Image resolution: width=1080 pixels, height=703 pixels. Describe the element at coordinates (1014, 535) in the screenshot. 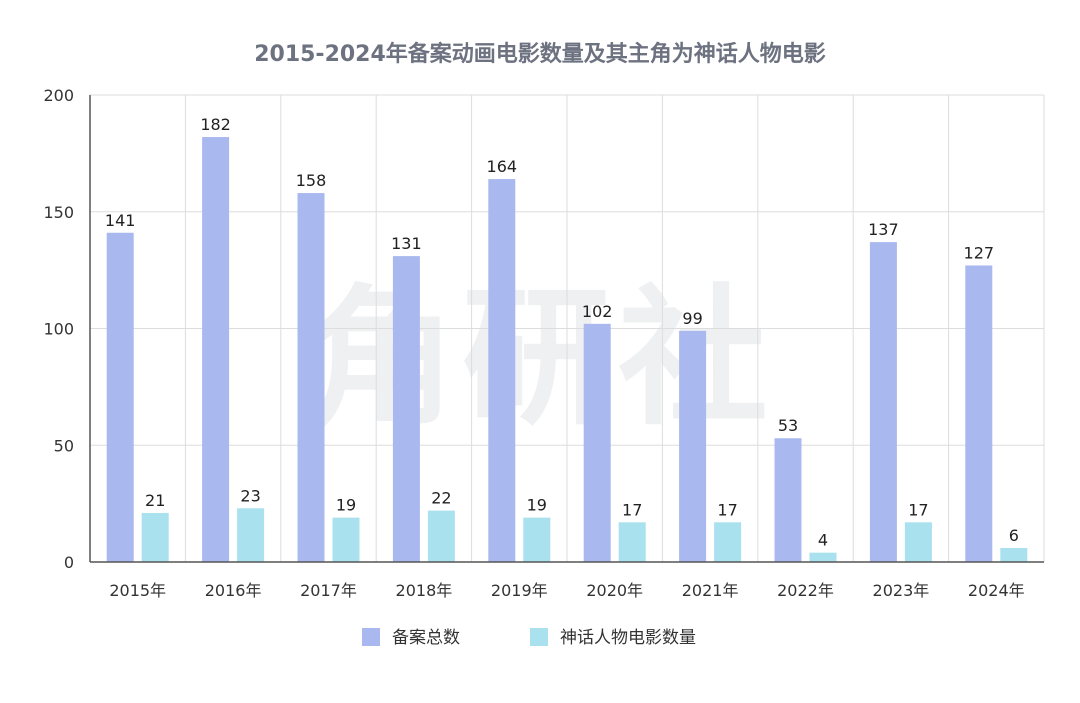

I see `data-label-myth: 6` at that location.